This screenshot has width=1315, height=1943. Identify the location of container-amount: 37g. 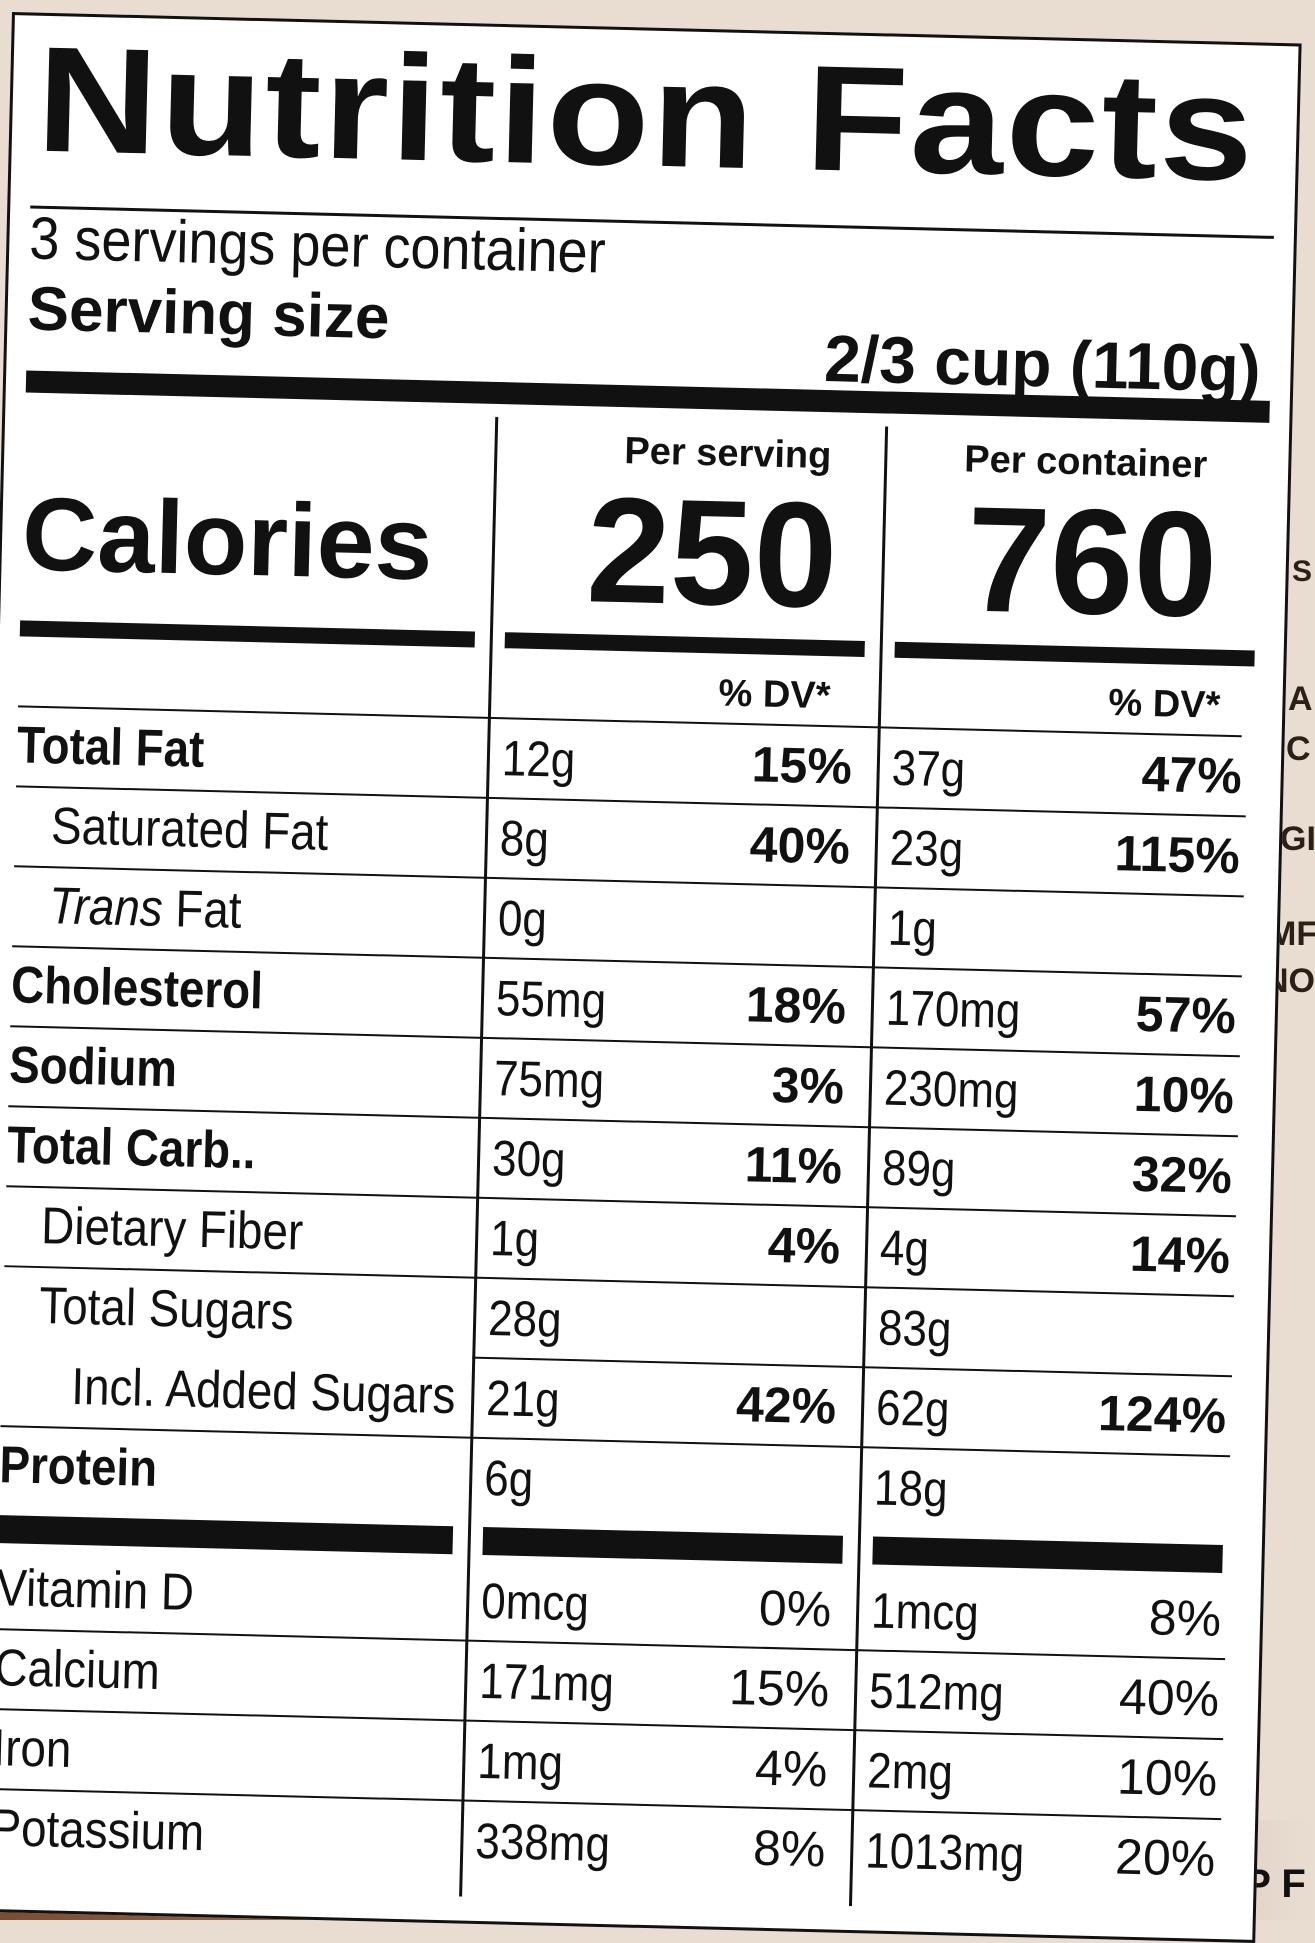
(928, 768).